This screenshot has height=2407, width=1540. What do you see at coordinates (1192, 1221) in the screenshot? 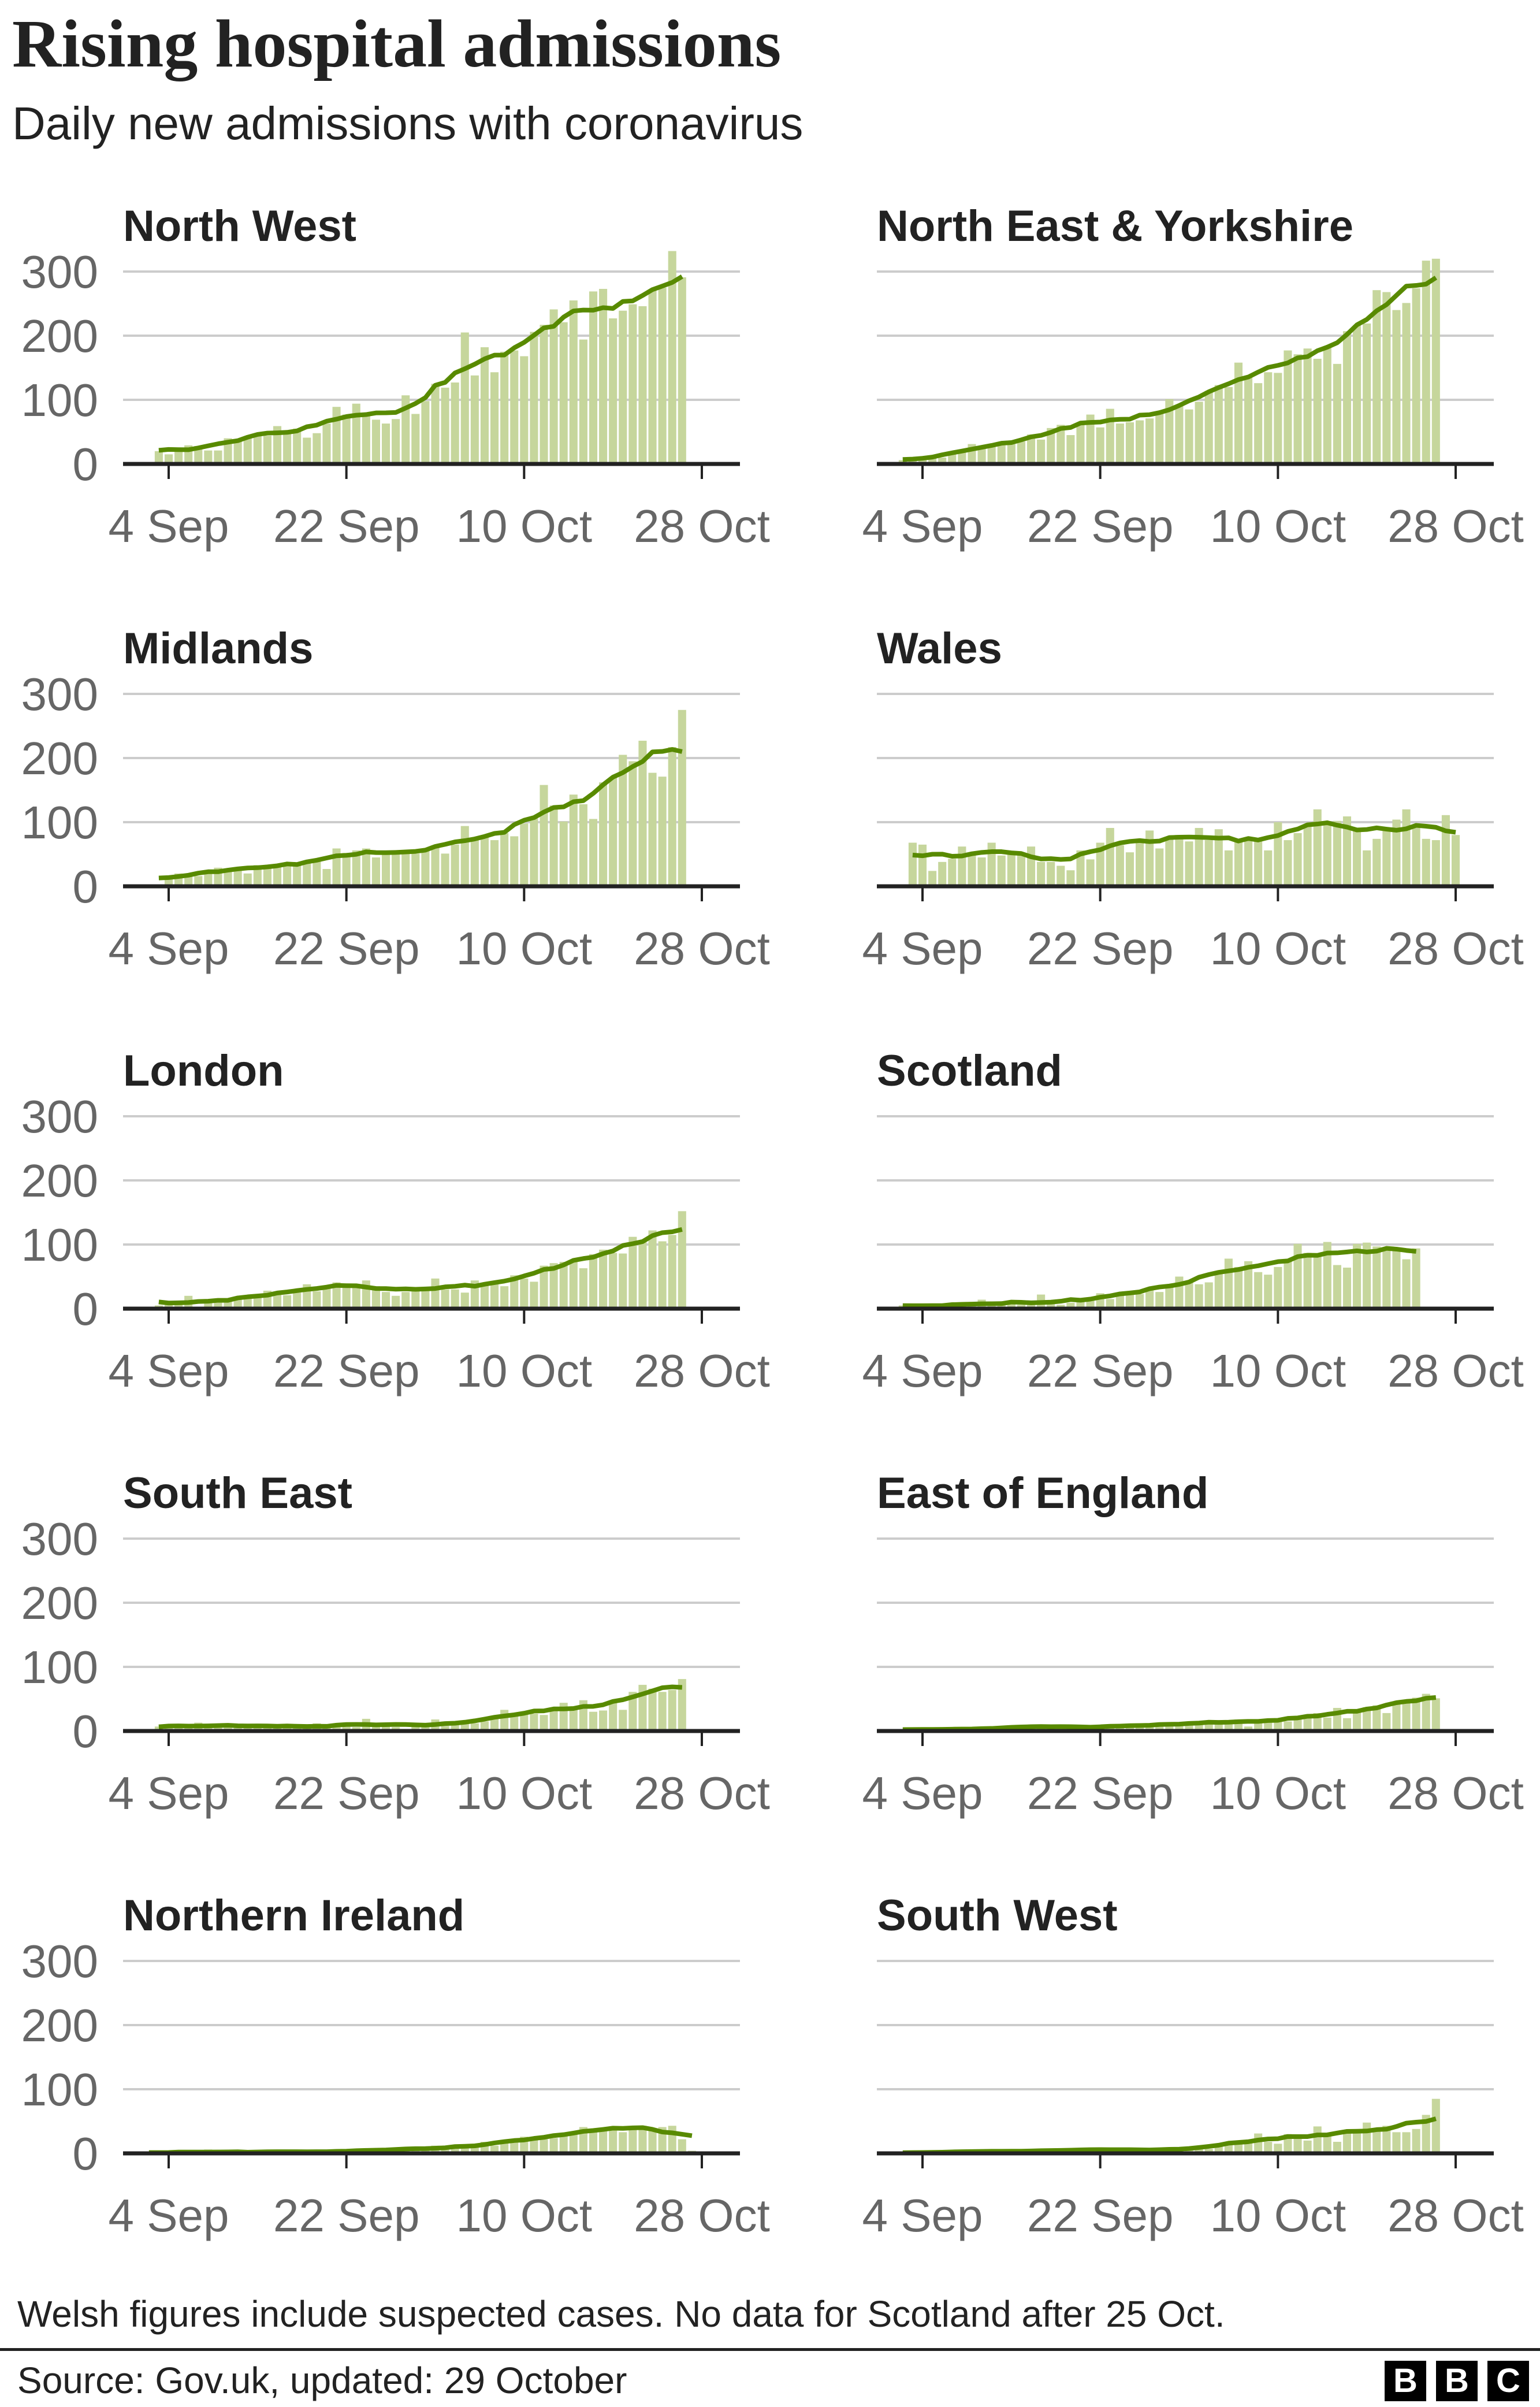
I see `panel-scotland: Scotland 4 Sep 22 Sep 10 Oct 28 Oct` at bounding box center [1192, 1221].